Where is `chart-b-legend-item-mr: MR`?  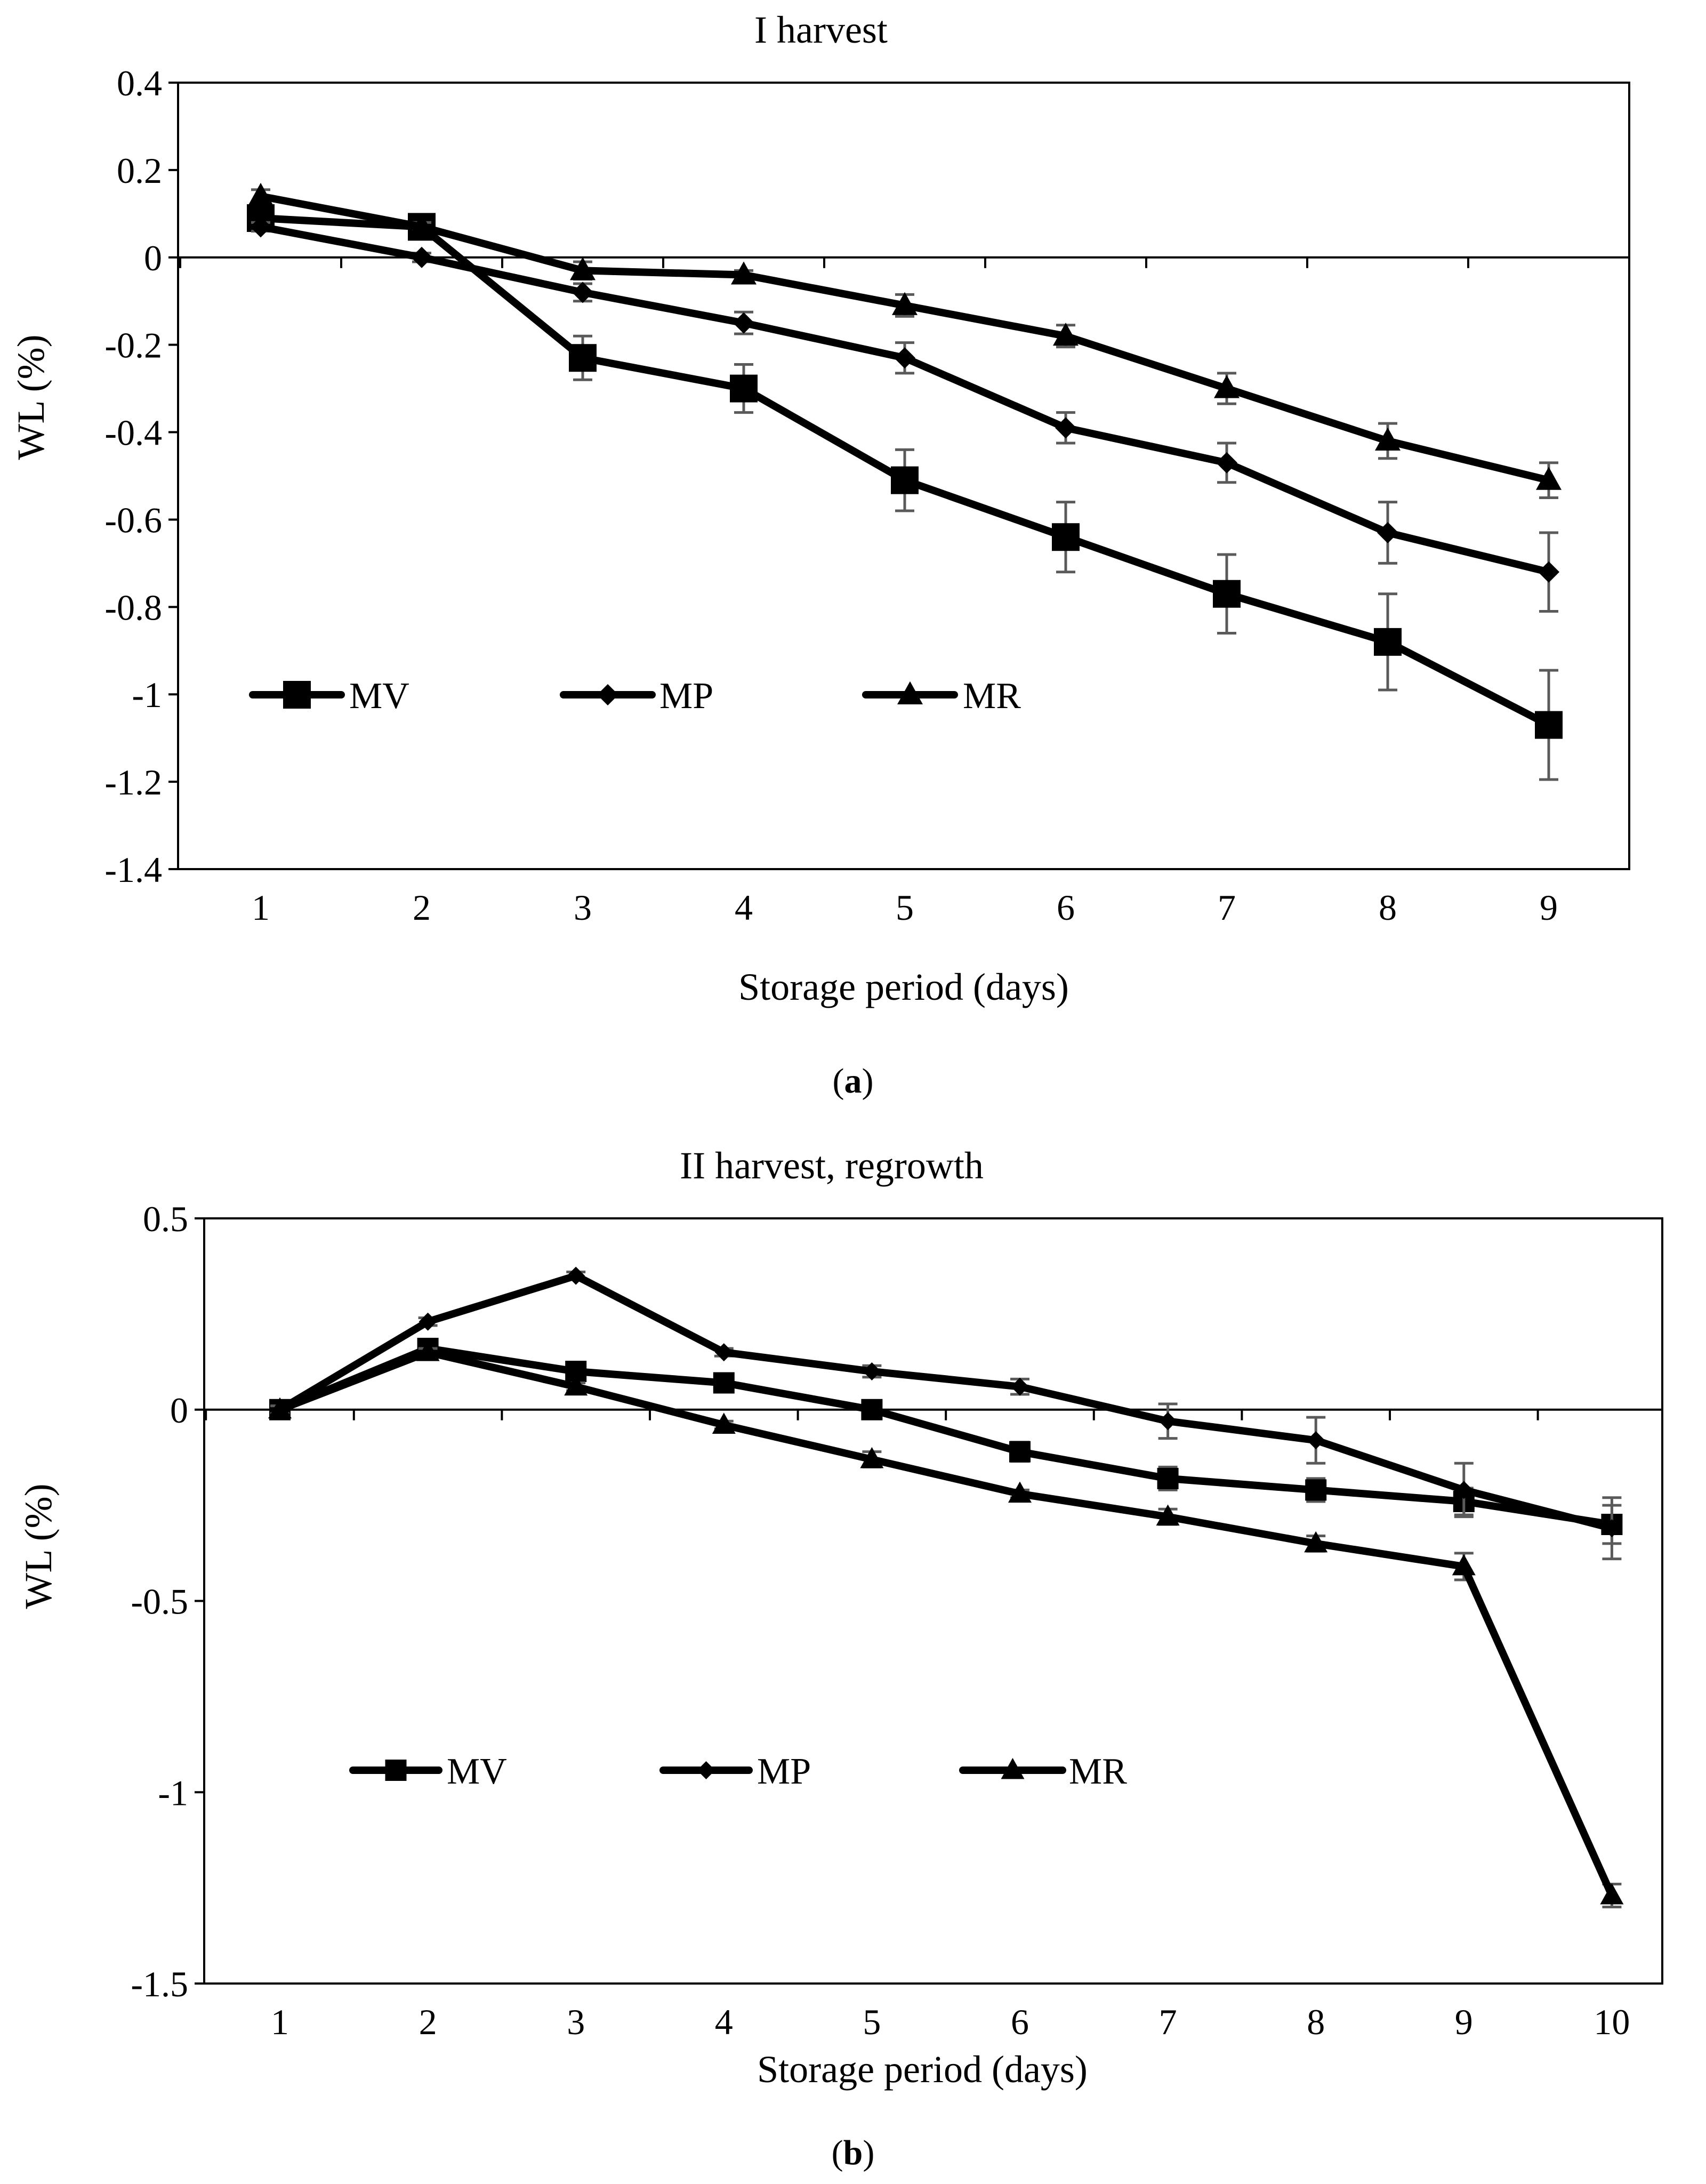 chart-b-legend-item-mr: MR is located at coordinates (1043, 1771).